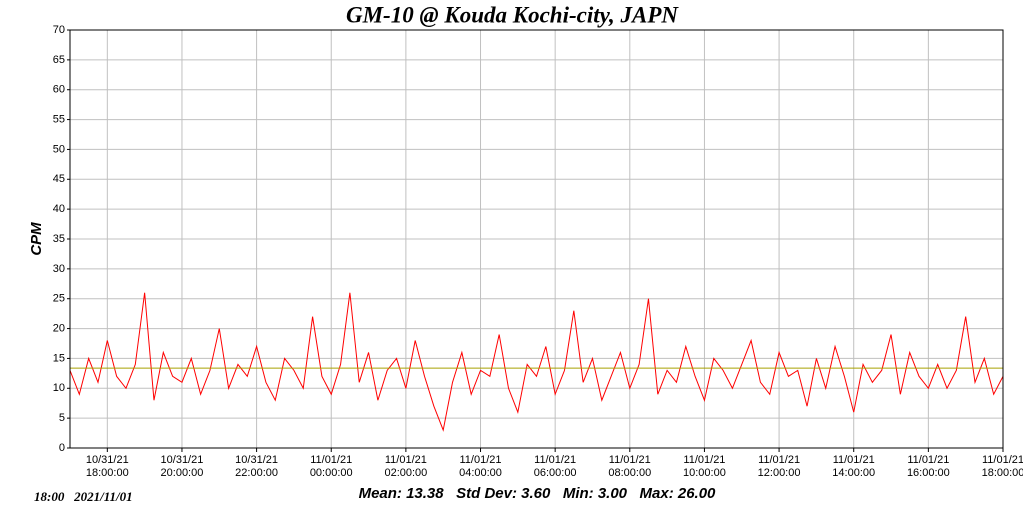 The width and height of the screenshot is (1023, 518). What do you see at coordinates (83, 496) in the screenshot?
I see `timestamp: 18:00 2021/11/01` at bounding box center [83, 496].